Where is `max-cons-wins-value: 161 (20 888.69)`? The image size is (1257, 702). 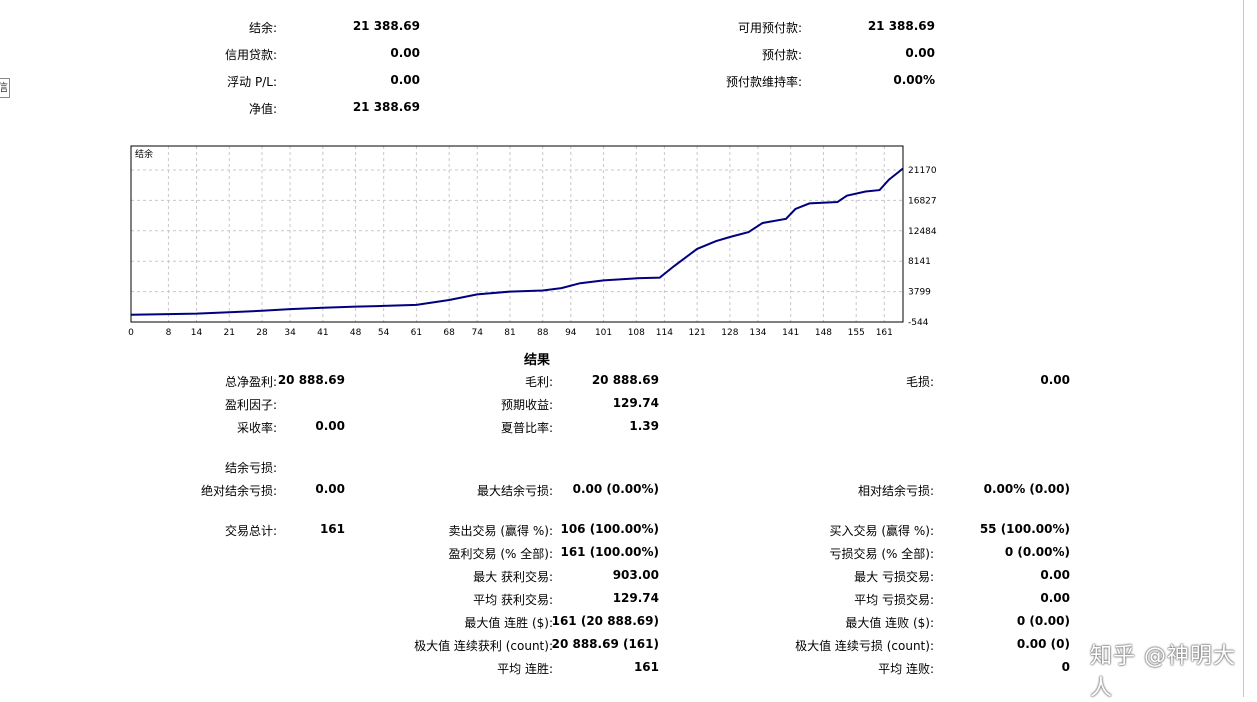 max-cons-wins-value: 161 (20 888.69) is located at coordinates (605, 621).